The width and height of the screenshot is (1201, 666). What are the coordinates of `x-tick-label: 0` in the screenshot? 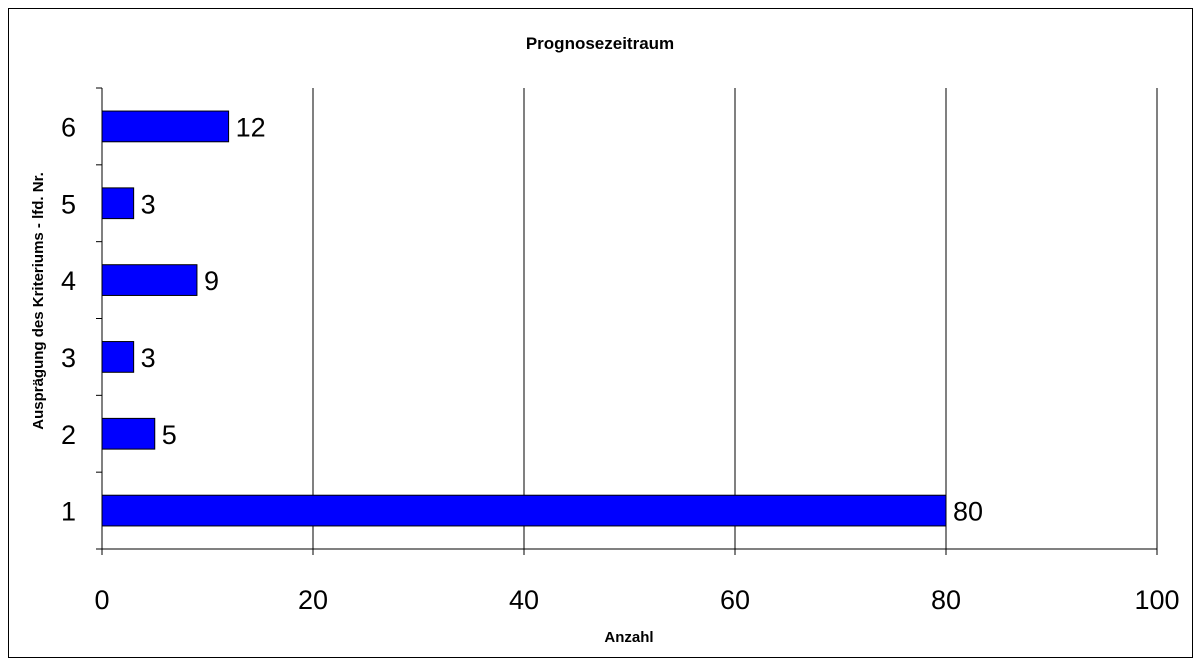 It's located at (101, 600).